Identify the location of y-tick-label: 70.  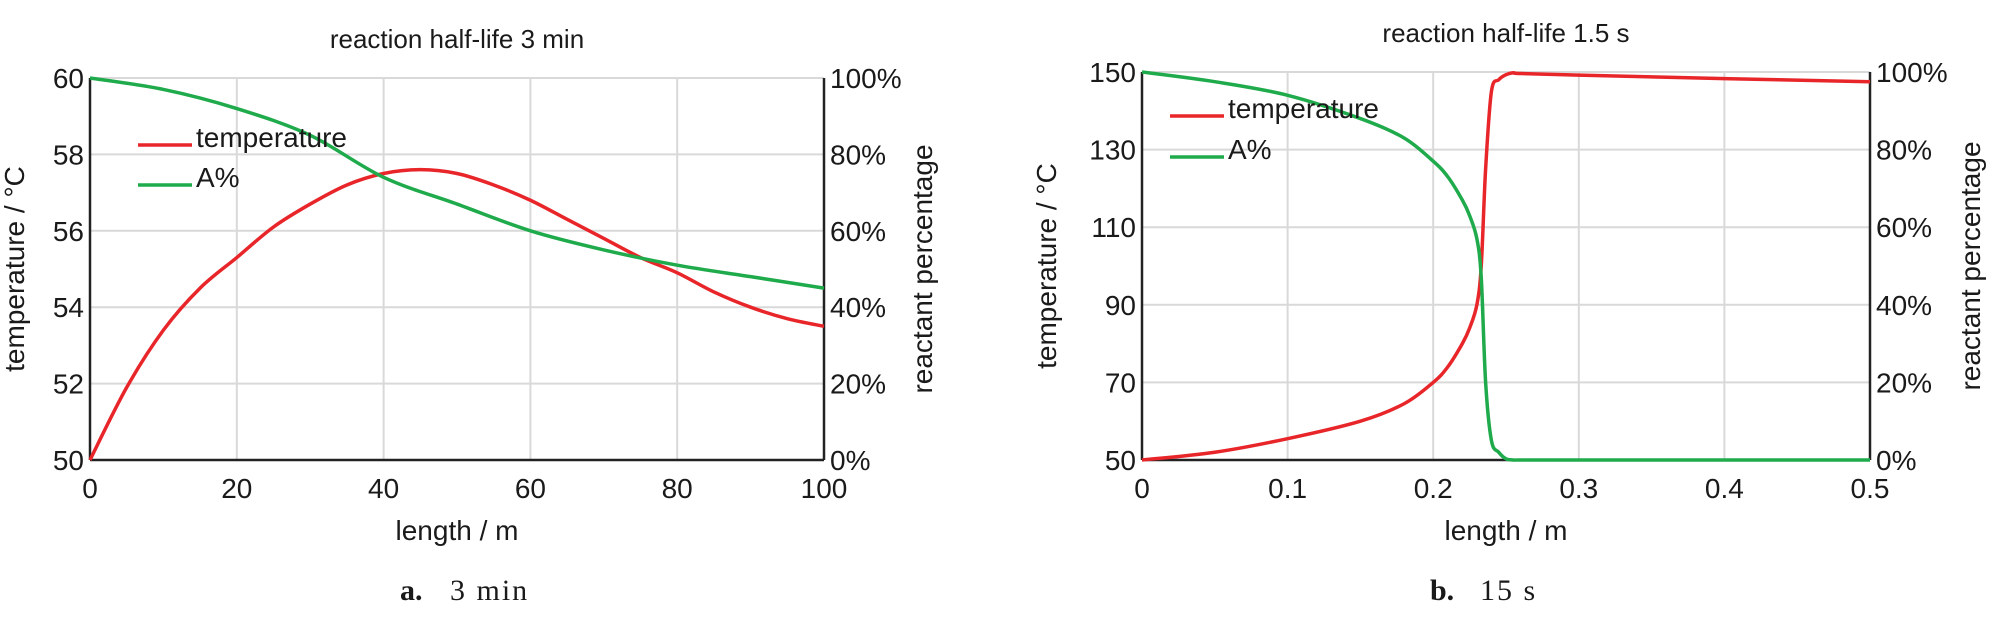
(1120, 382).